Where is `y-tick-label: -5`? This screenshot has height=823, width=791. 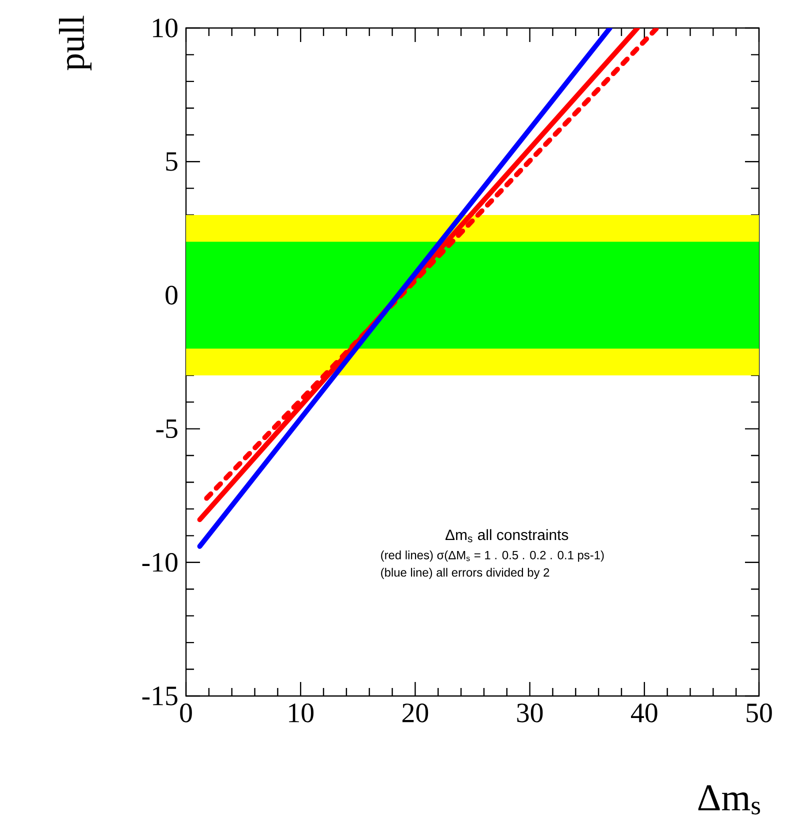 y-tick-label: -5 is located at coordinates (167, 429).